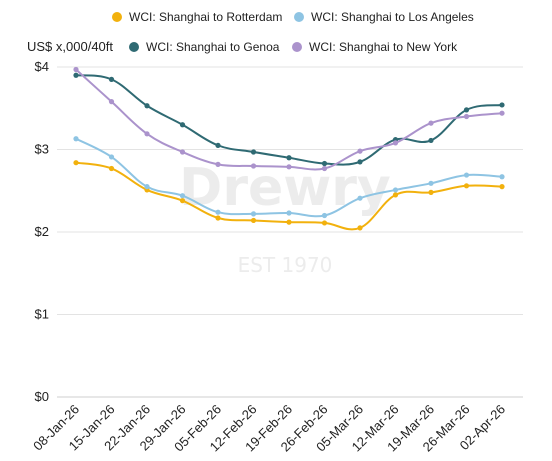 The height and width of the screenshot is (461, 552). Describe the element at coordinates (285, 265) in the screenshot. I see `watermark-est: EST 1970` at that location.